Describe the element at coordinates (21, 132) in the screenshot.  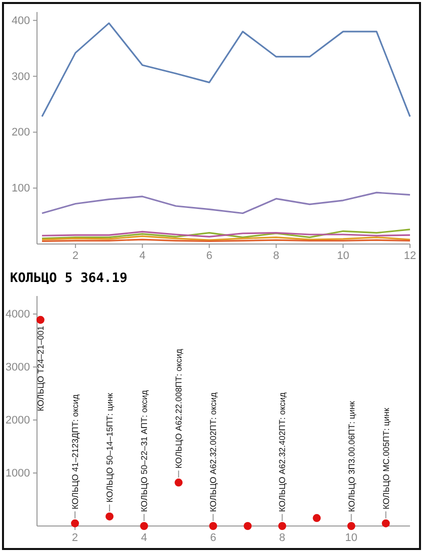
I see `y-tick-label: 200` at that location.